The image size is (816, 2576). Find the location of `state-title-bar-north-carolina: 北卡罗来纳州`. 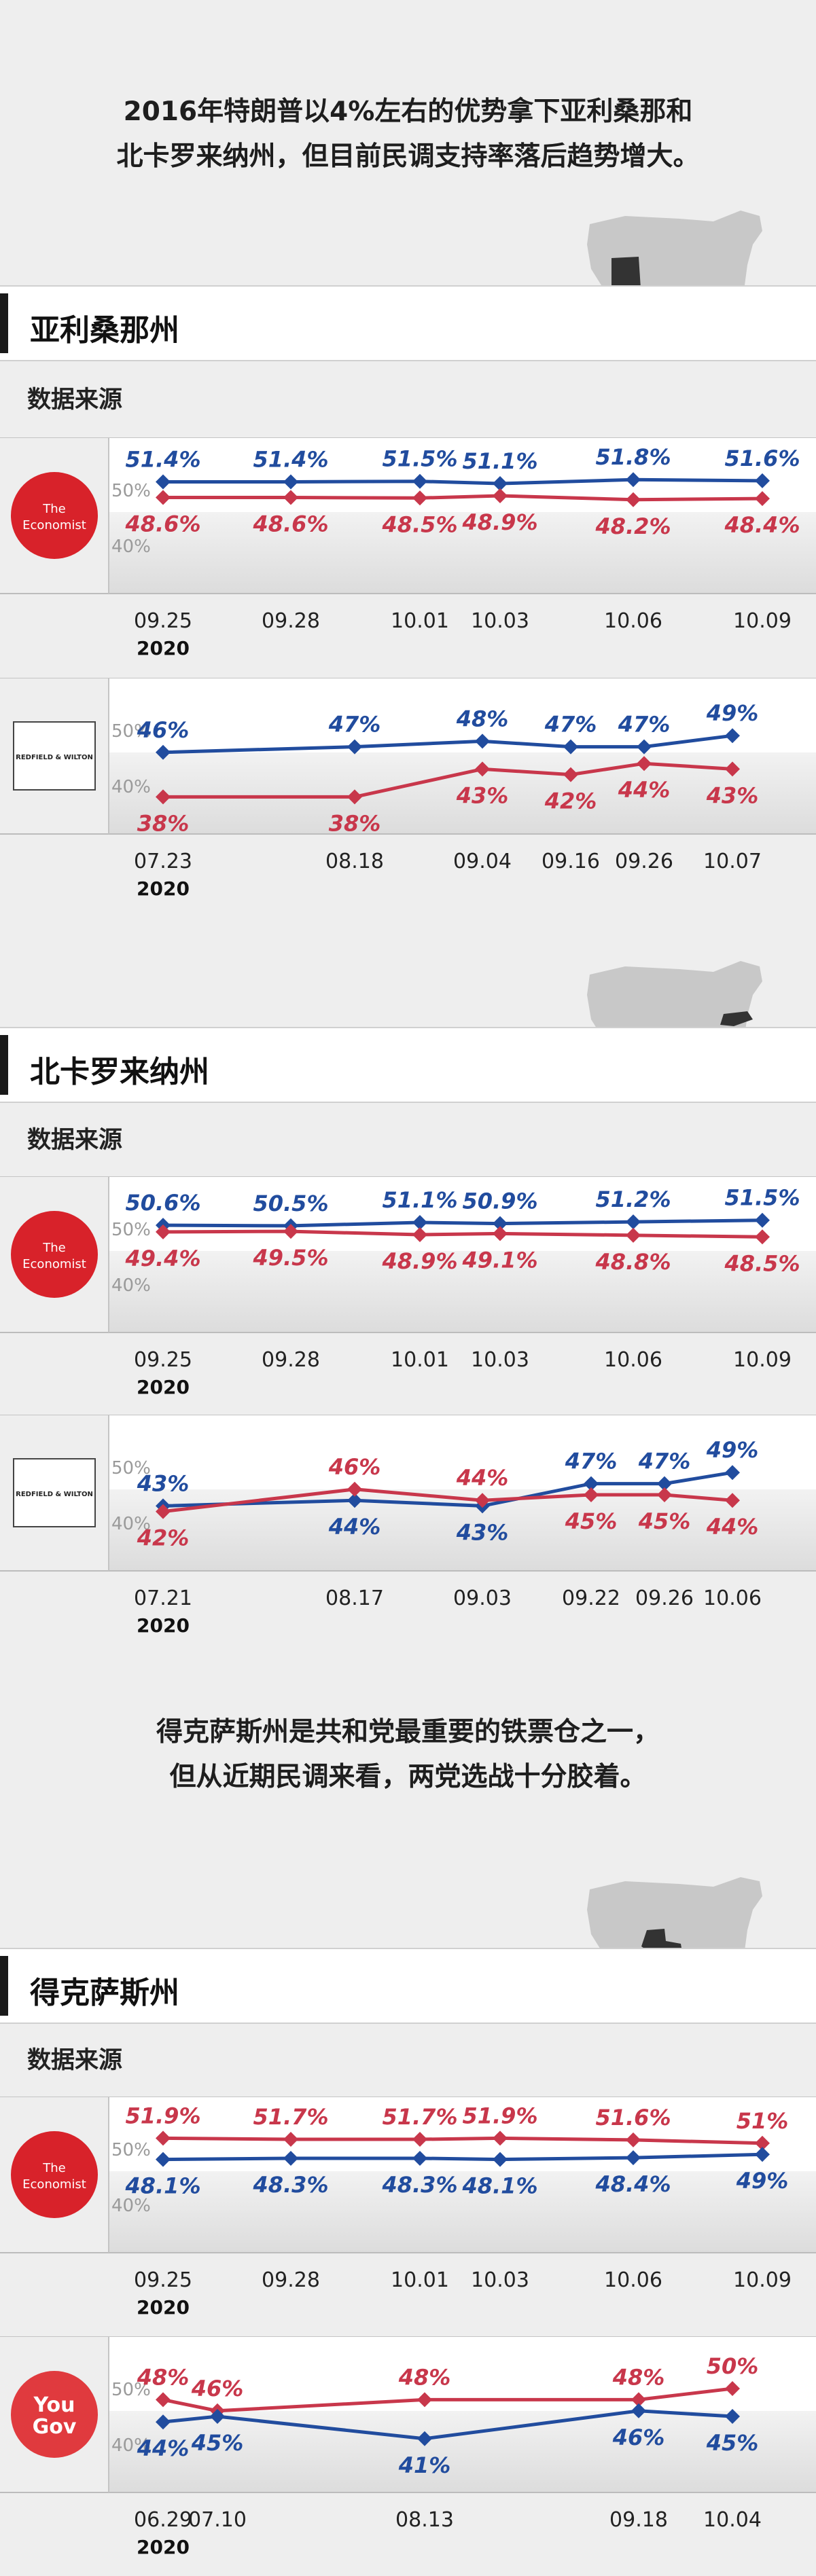

state-title-bar-north-carolina: 北卡罗来纳州 is located at coordinates (408, 1065).